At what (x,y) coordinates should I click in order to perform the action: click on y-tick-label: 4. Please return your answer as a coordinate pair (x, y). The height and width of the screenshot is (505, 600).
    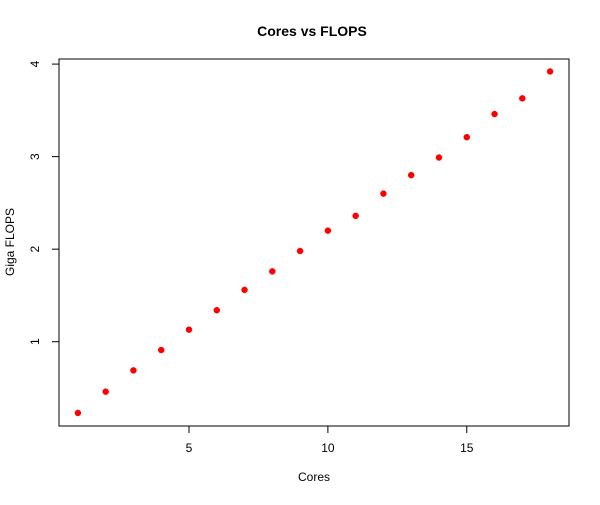
    Looking at the image, I should click on (35, 63).